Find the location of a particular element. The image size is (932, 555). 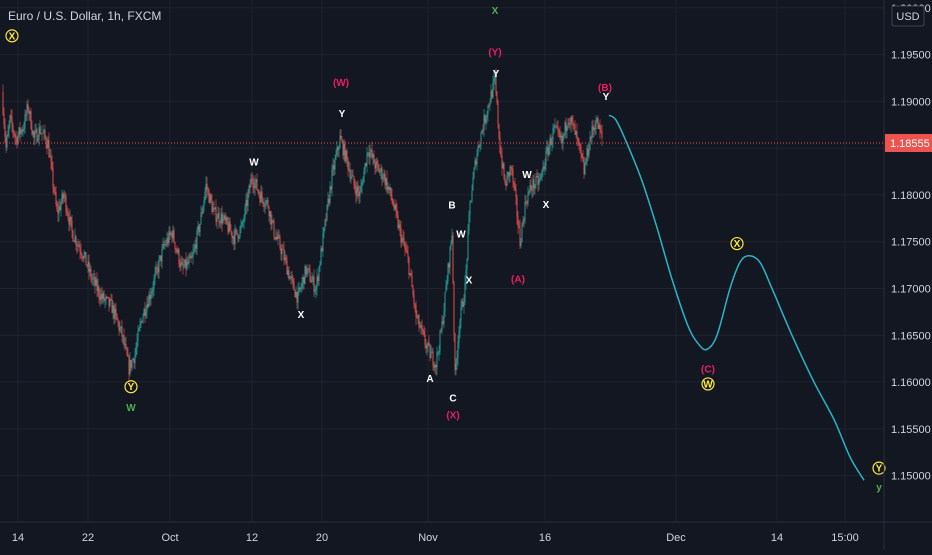

wave-label: Y is located at coordinates (131, 387).